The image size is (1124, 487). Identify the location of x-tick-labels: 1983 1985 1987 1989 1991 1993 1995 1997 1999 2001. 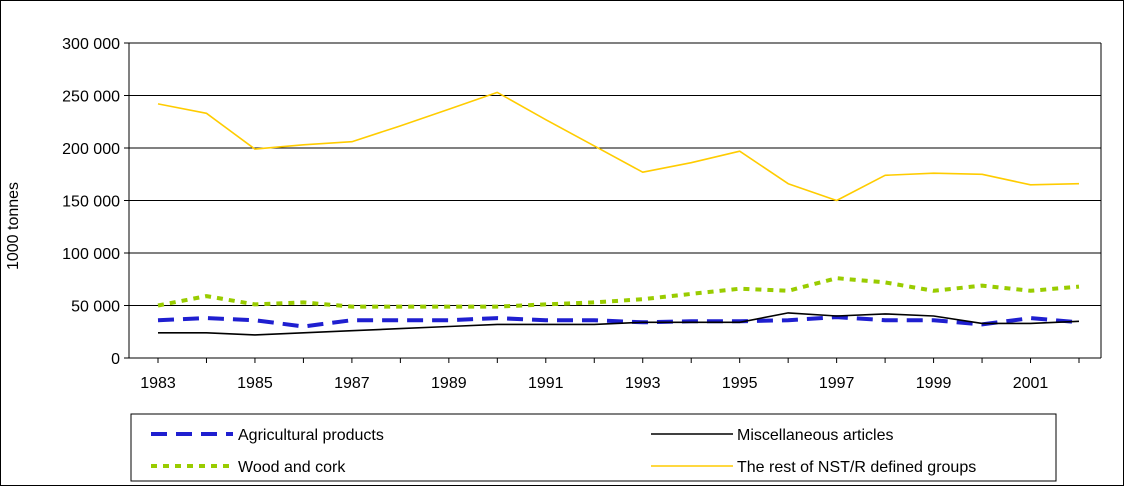
(594, 383).